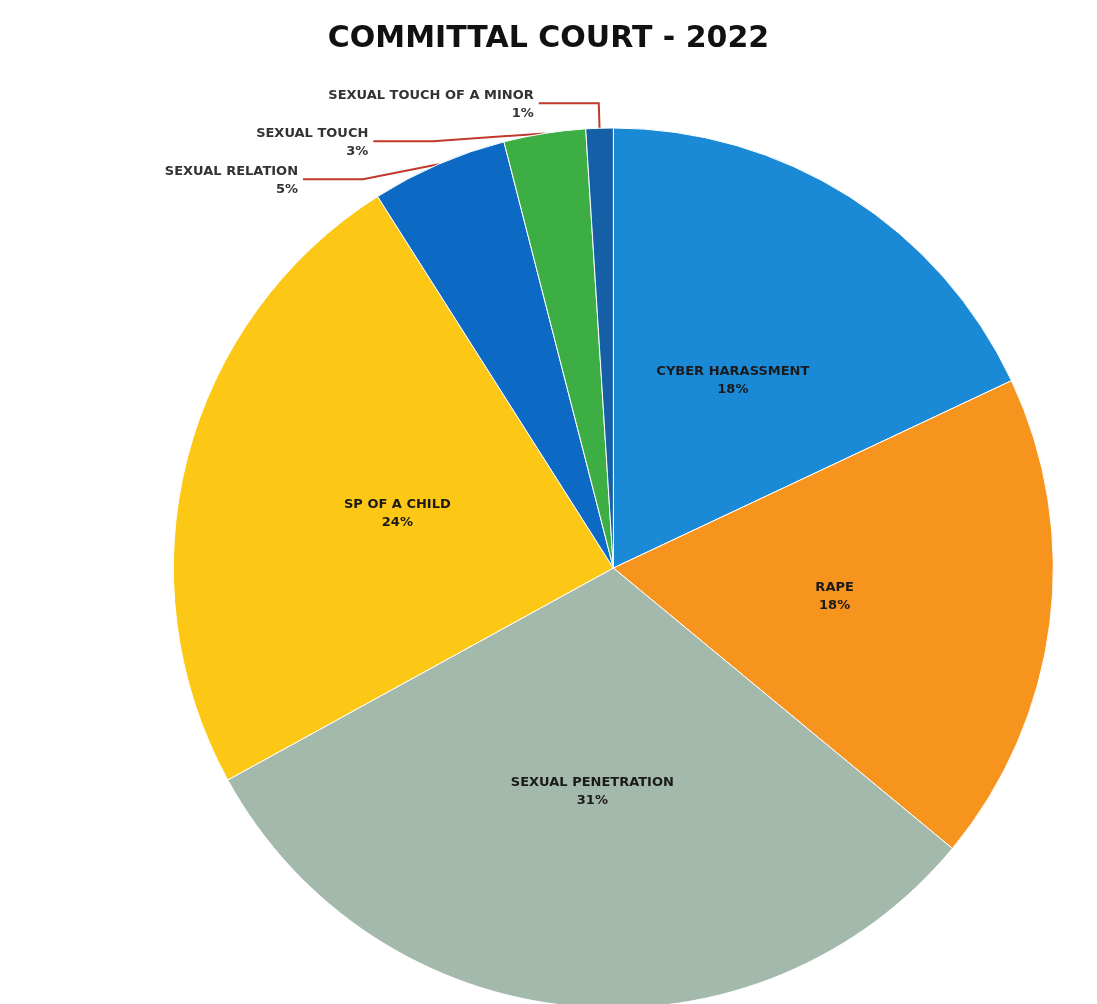 The height and width of the screenshot is (1004, 1097). Describe the element at coordinates (522, 112) in the screenshot. I see `data-label: 1%` at that location.